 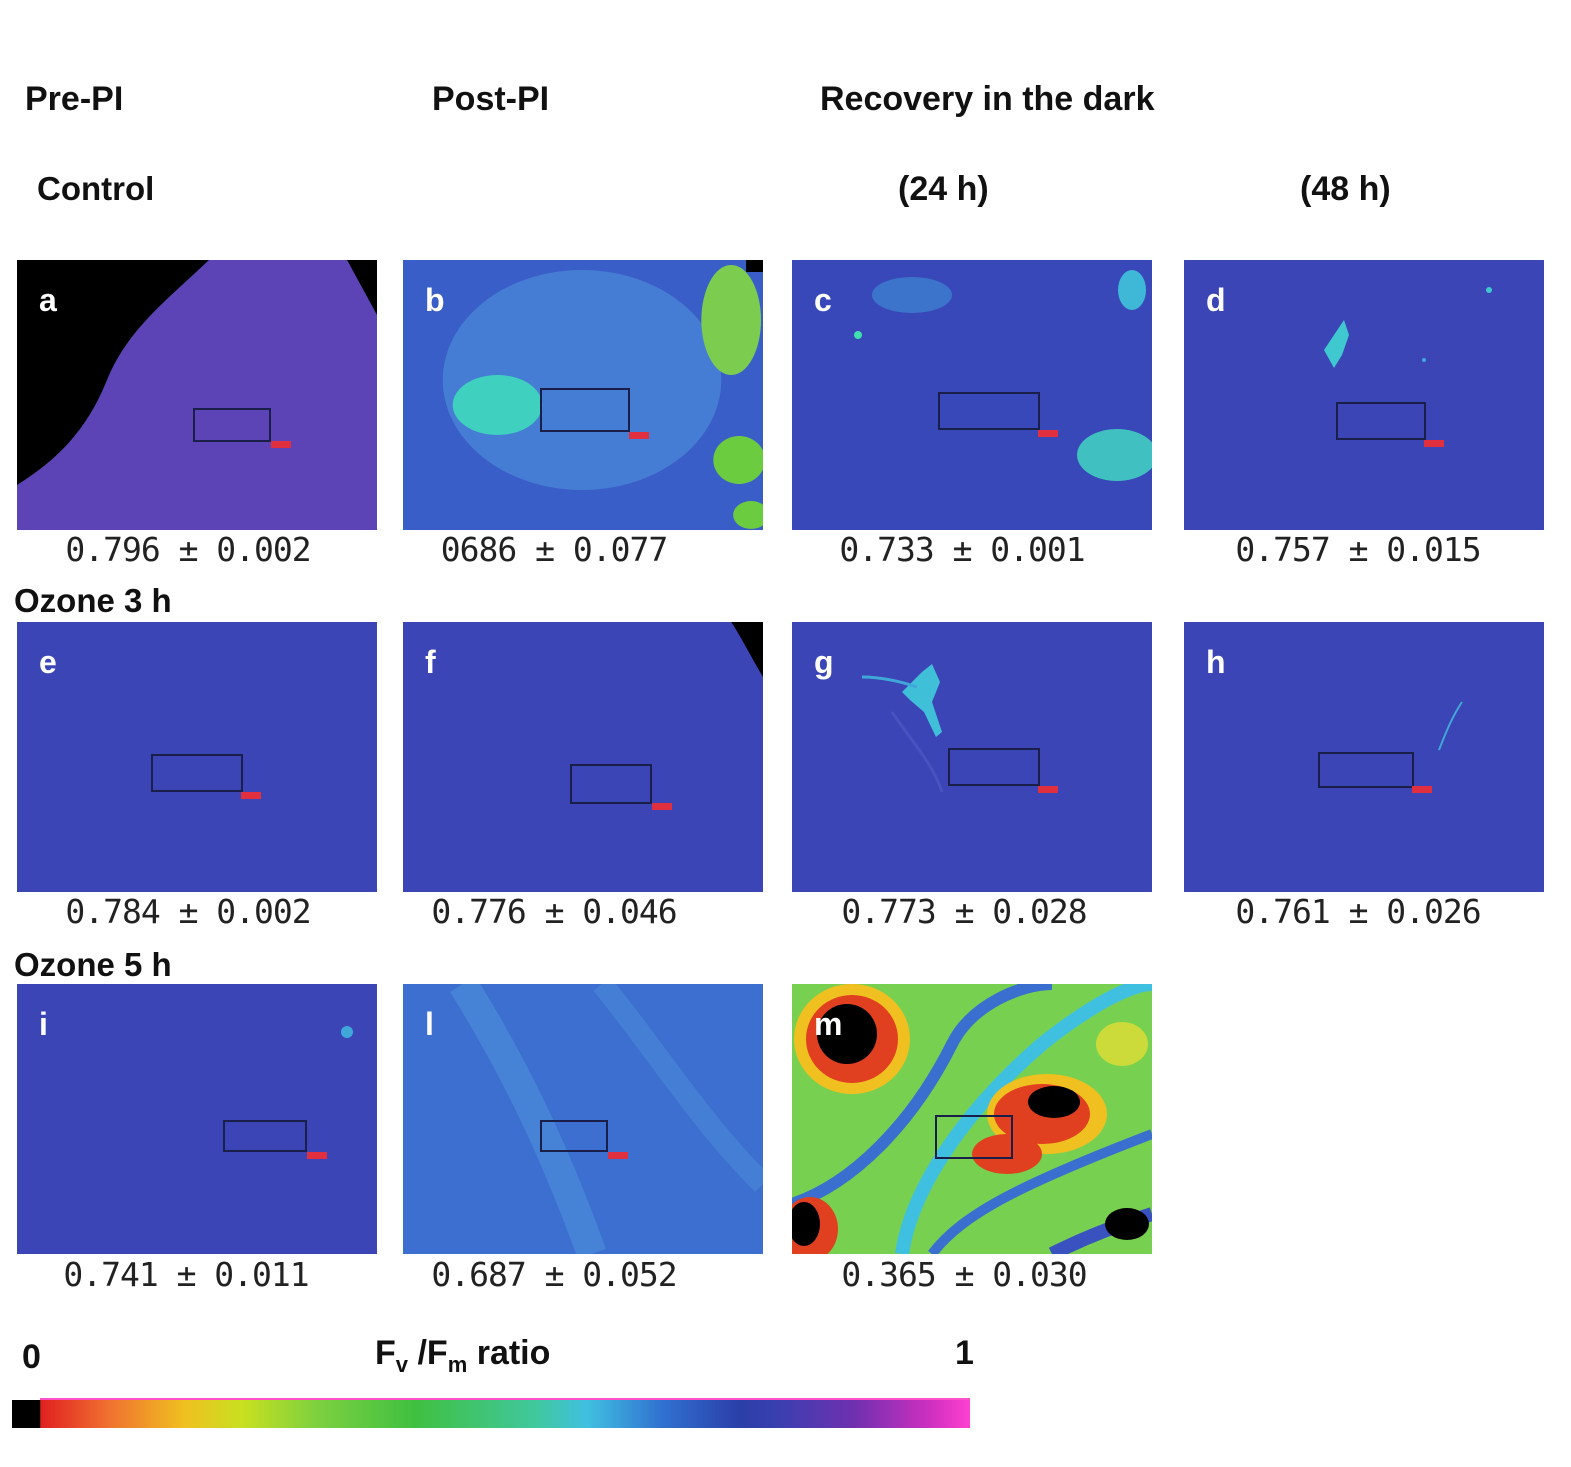 I want to click on row-label-ozone-3h: Ozone 3 h, so click(x=93, y=600).